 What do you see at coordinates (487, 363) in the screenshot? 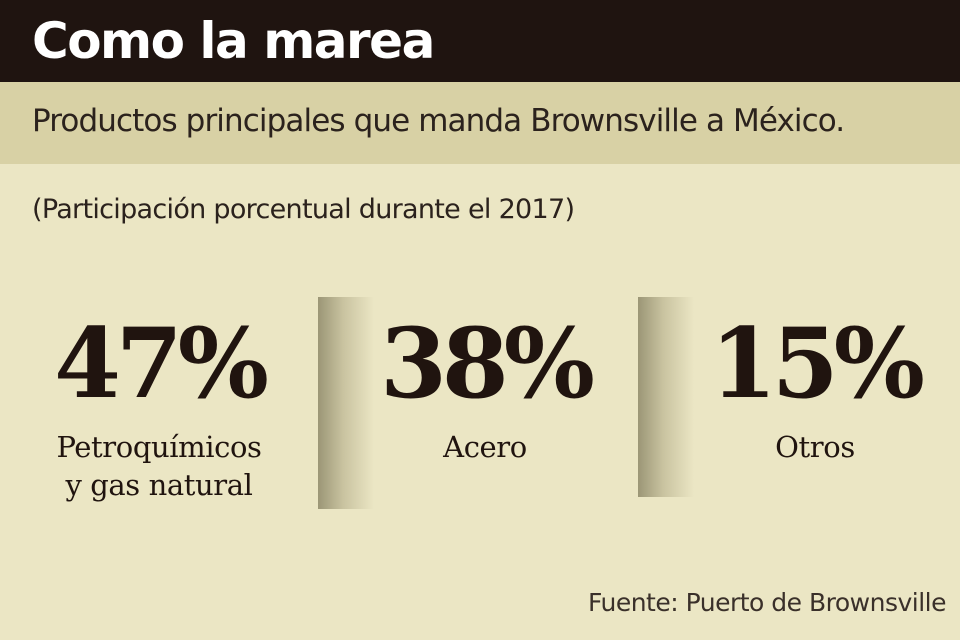
I see `stat-value: 38%` at bounding box center [487, 363].